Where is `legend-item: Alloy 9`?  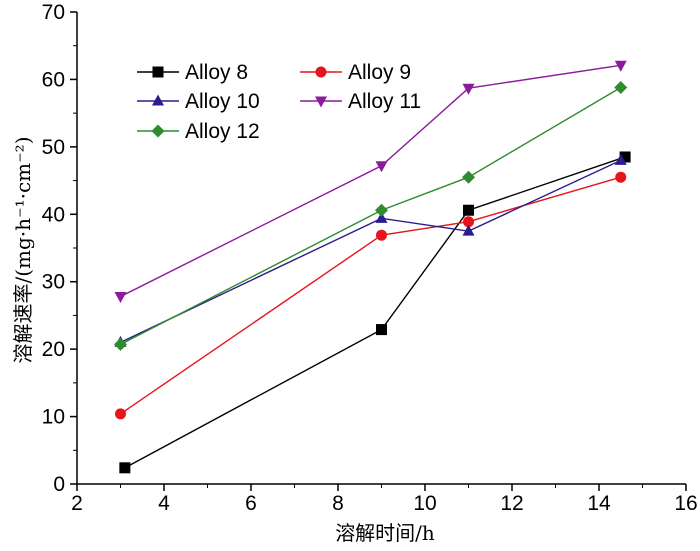 legend-item: Alloy 9 is located at coordinates (355, 72).